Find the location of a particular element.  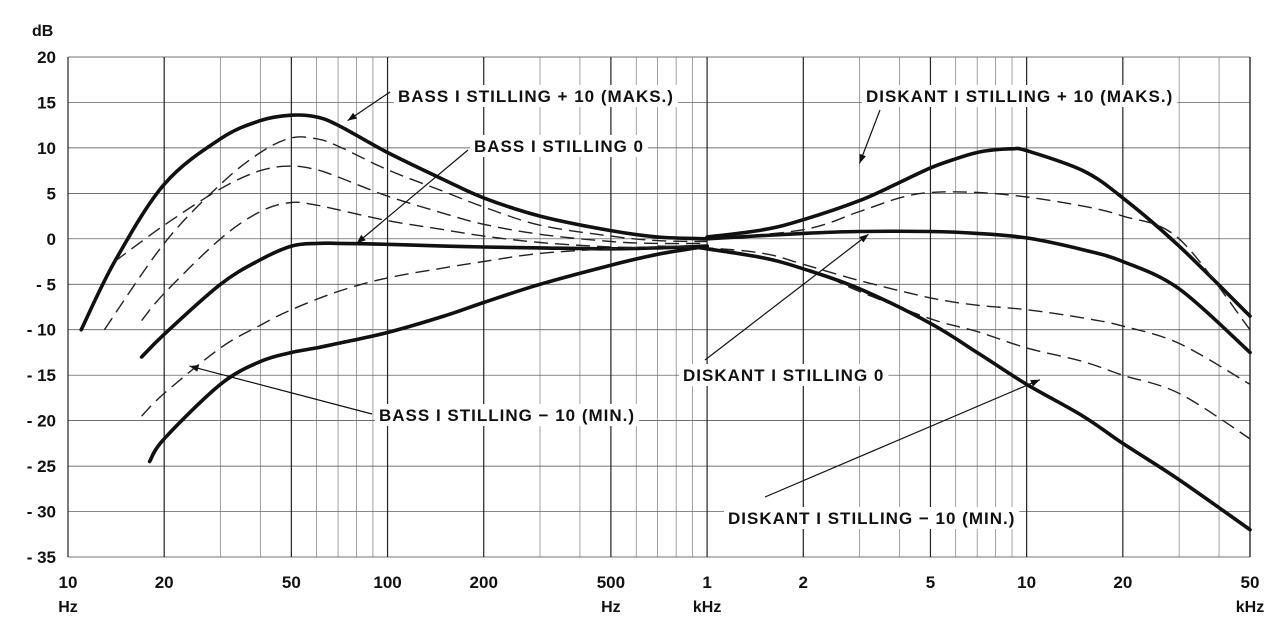

x-tick-label: 200 is located at coordinates (484, 582).